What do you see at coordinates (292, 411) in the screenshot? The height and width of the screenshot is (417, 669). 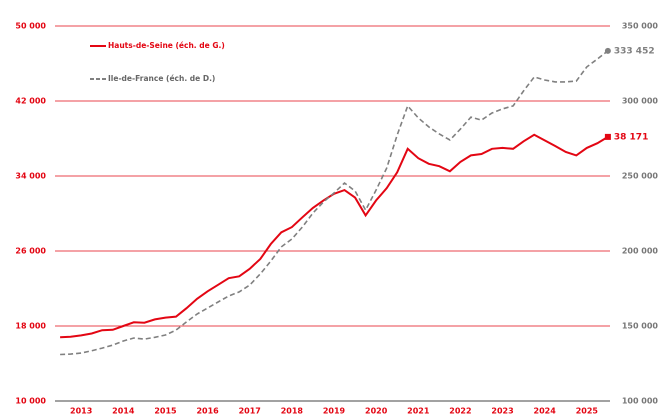 I see `x-tick-label: 2018` at bounding box center [292, 411].